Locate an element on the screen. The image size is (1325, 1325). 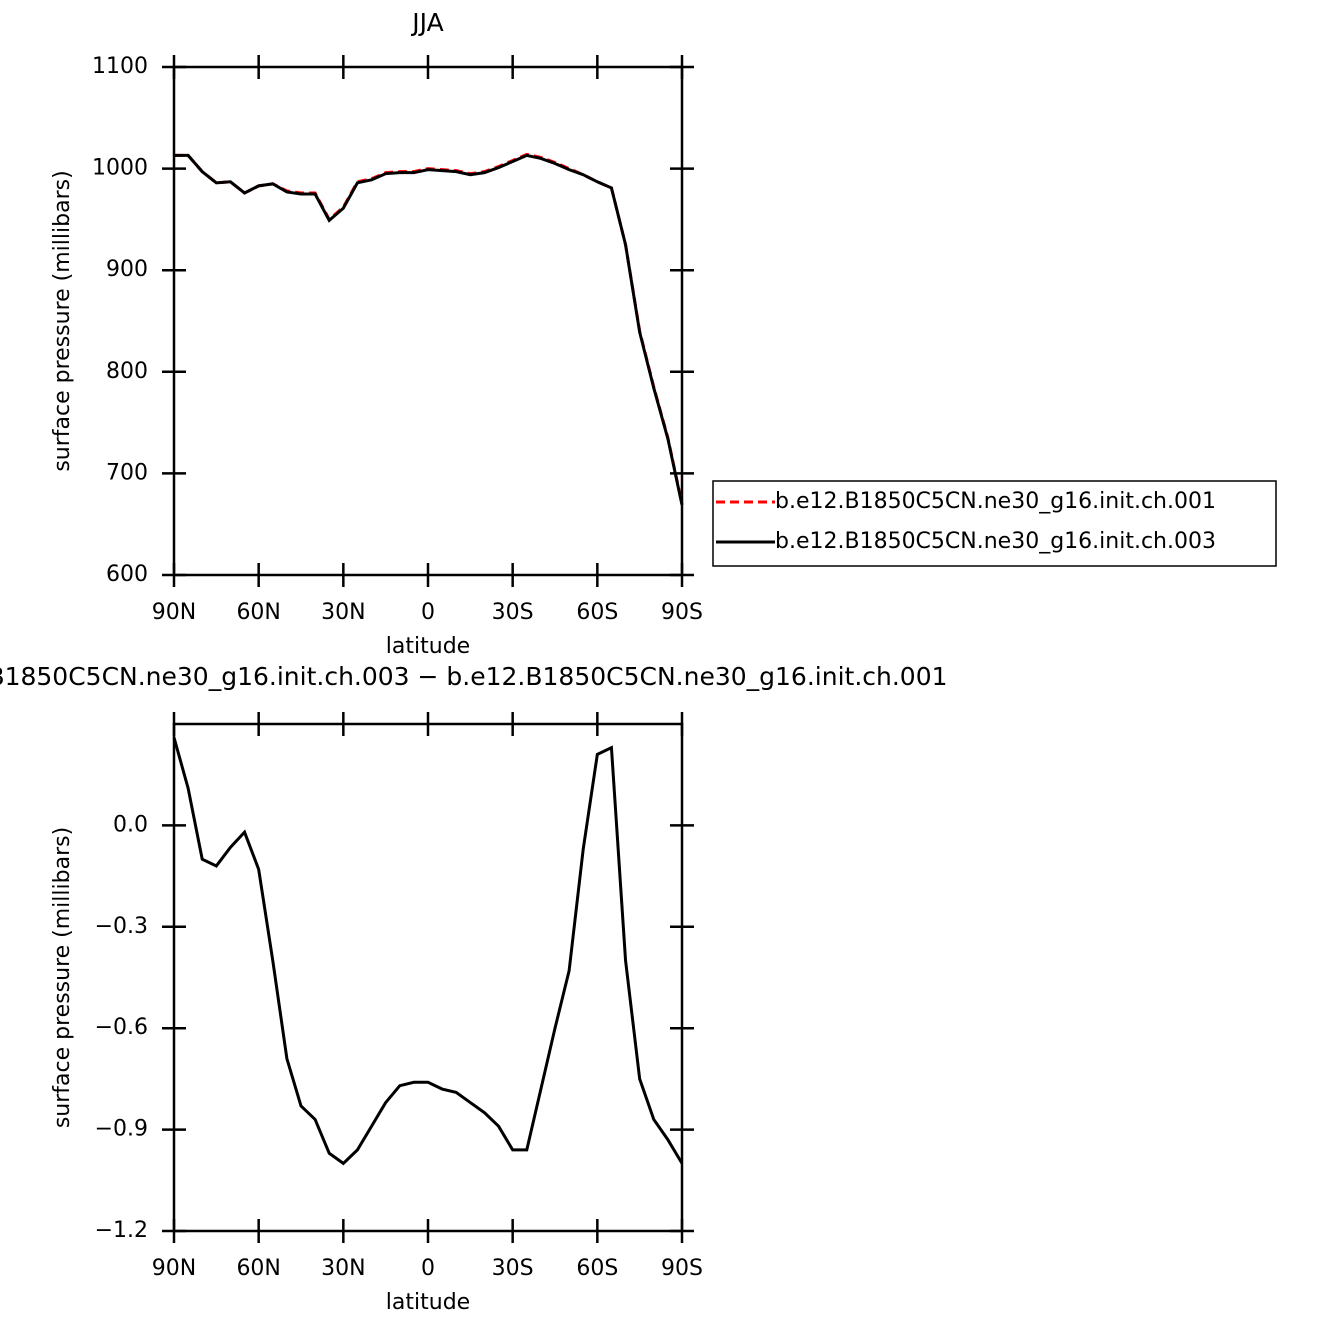
y-tick-label: −0.9 is located at coordinates (121, 1129).